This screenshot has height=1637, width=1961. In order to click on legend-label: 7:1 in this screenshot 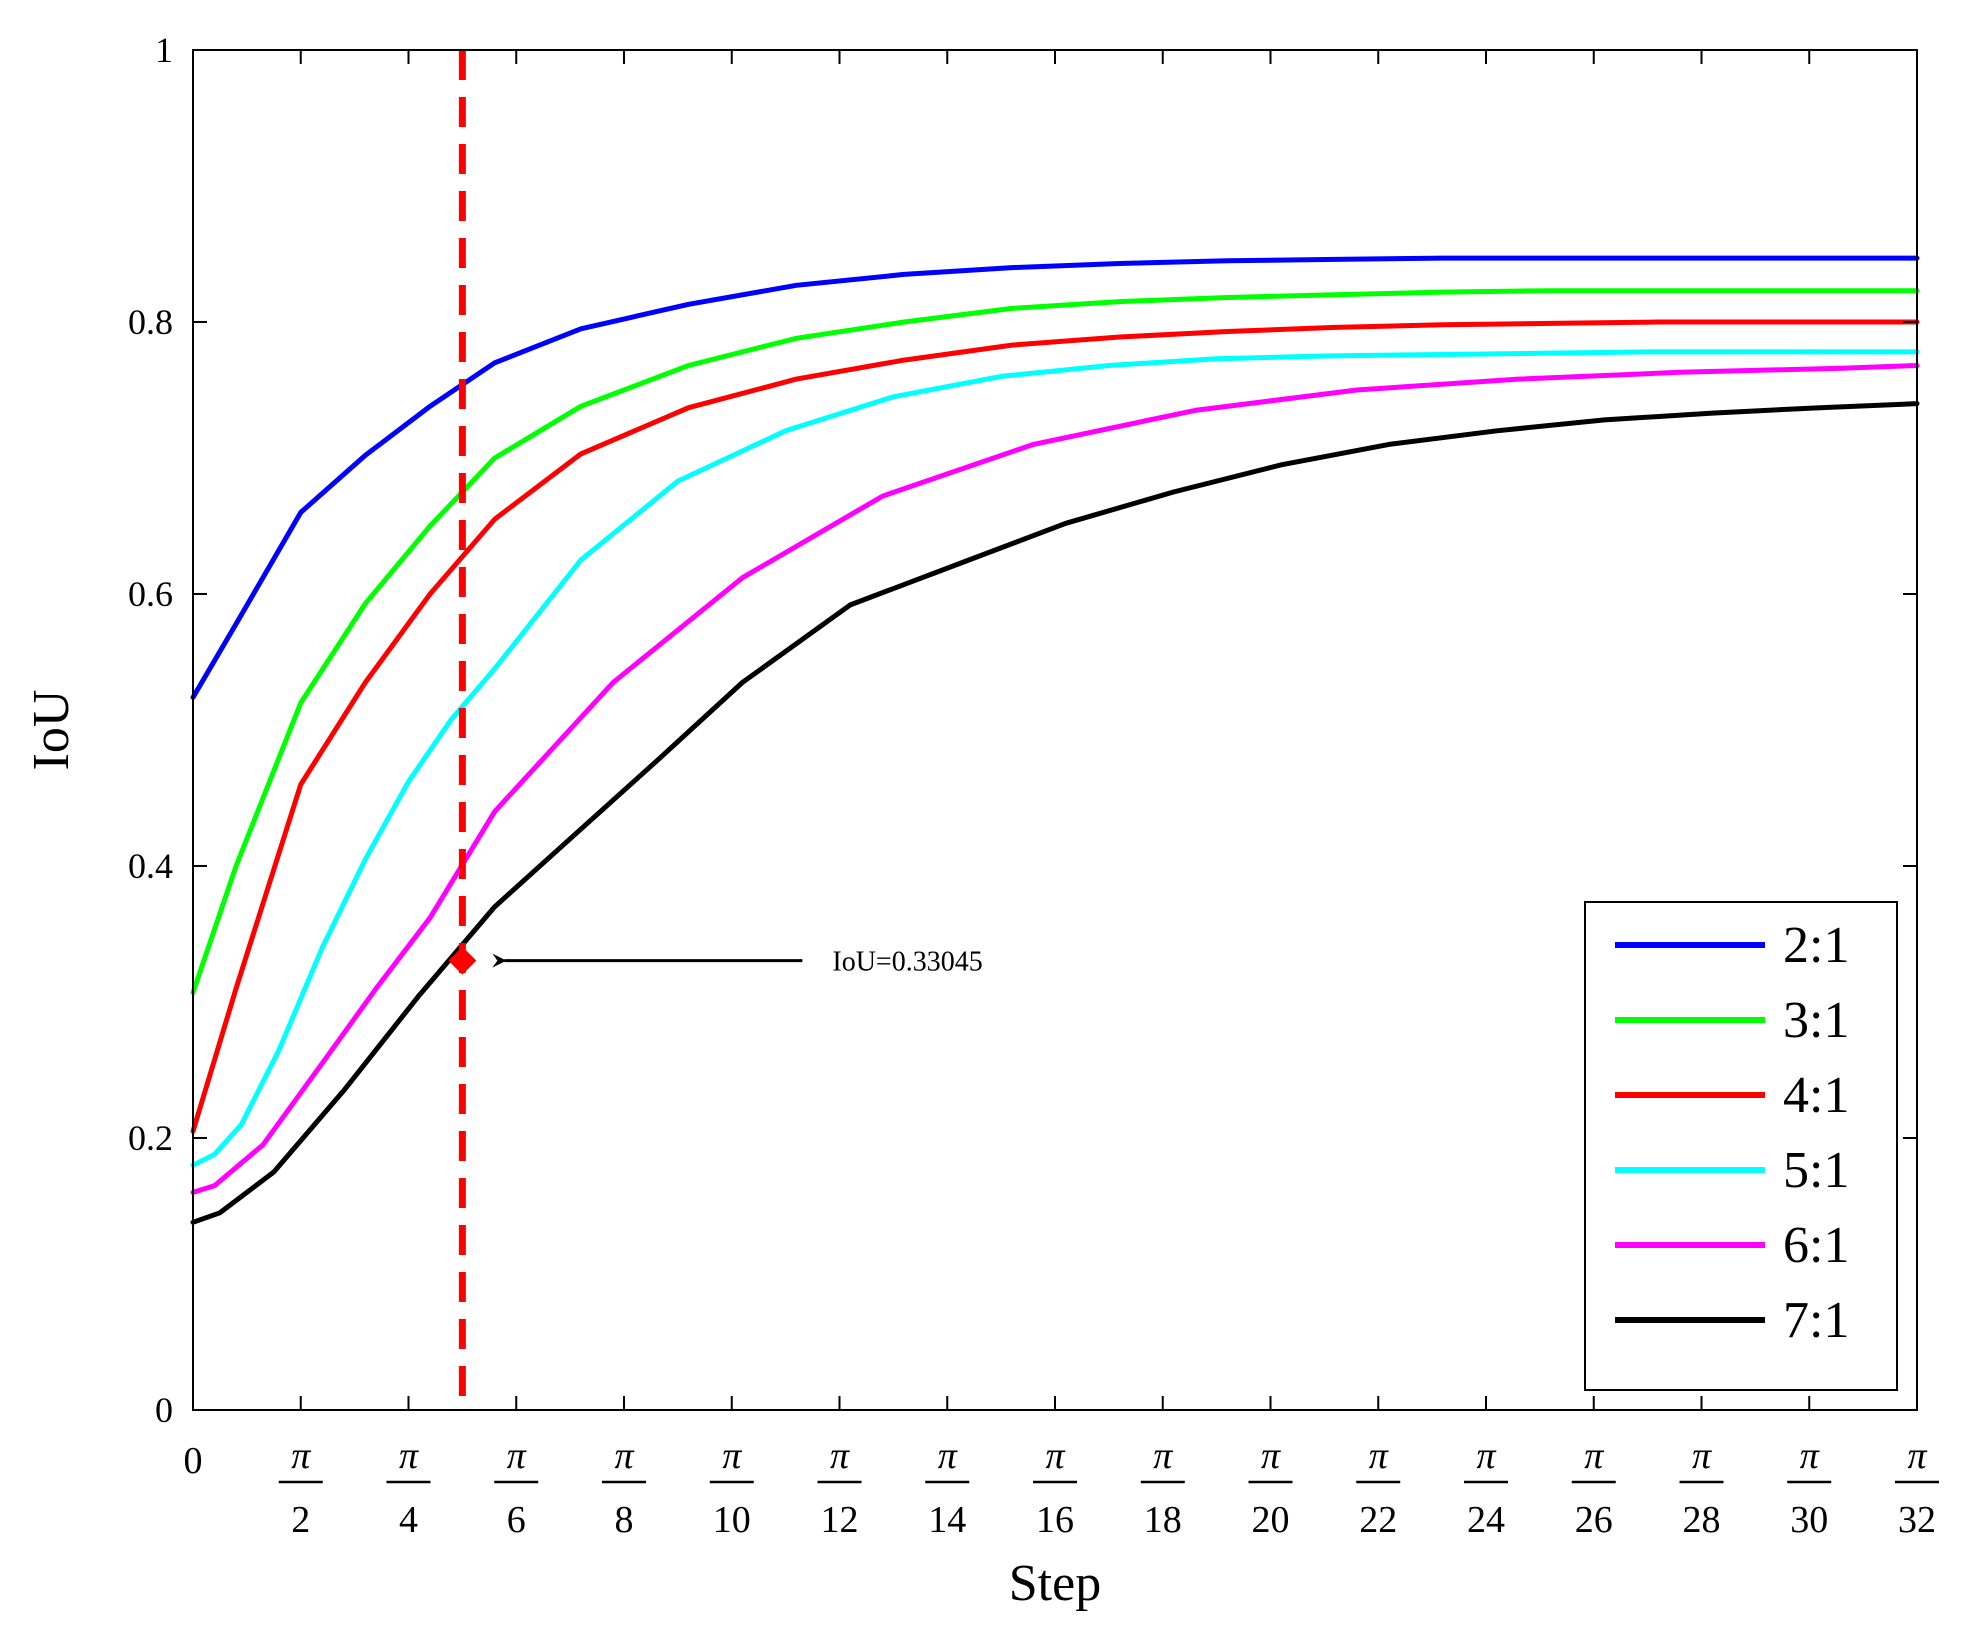, I will do `click(1816, 1320)`.